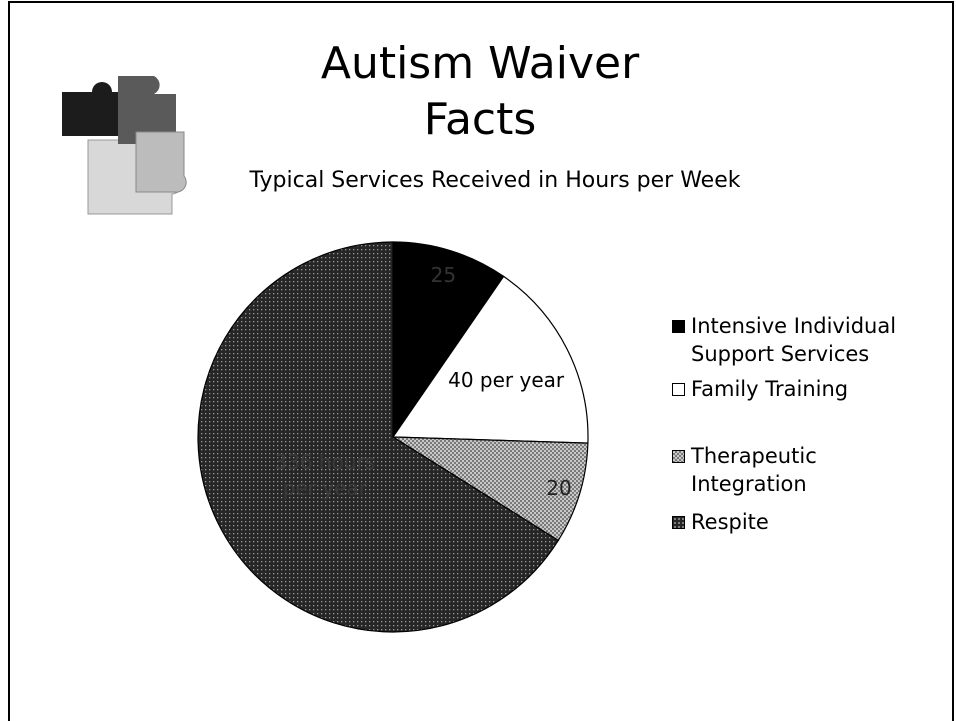  What do you see at coordinates (480, 91) in the screenshot?
I see `title: Autism Waiver Facts` at bounding box center [480, 91].